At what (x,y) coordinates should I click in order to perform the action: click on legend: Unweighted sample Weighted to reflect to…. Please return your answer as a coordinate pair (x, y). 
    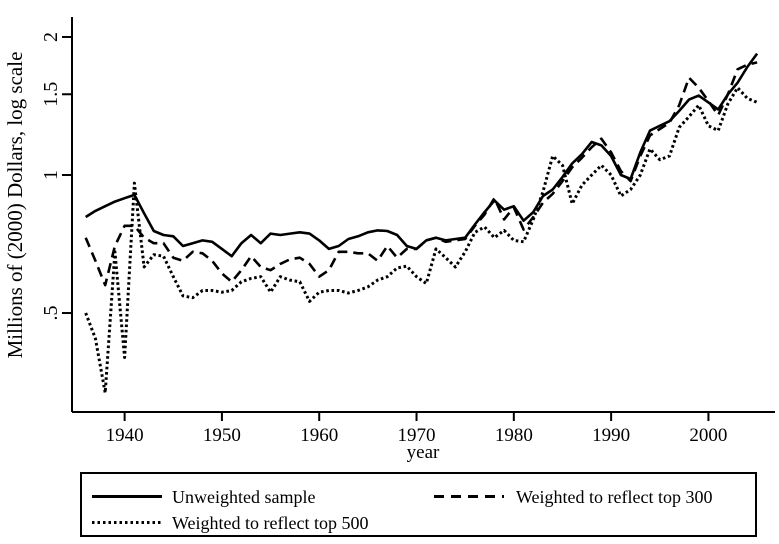
    Looking at the image, I should click on (418, 504).